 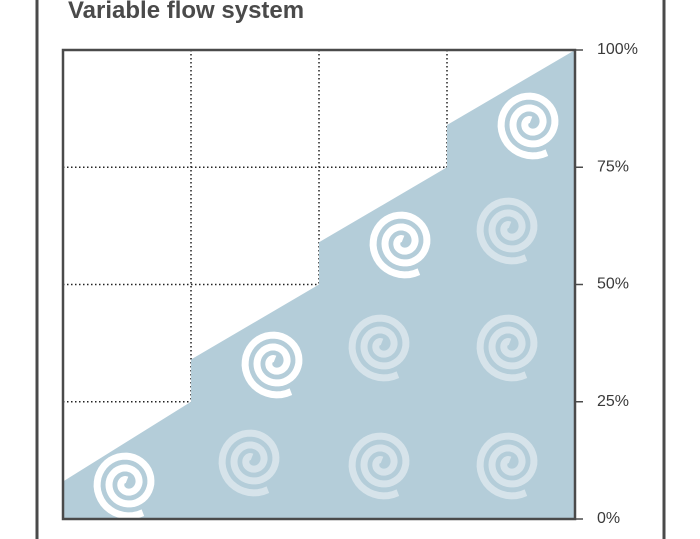 I want to click on chart-title: Variable flow system, so click(x=186, y=12).